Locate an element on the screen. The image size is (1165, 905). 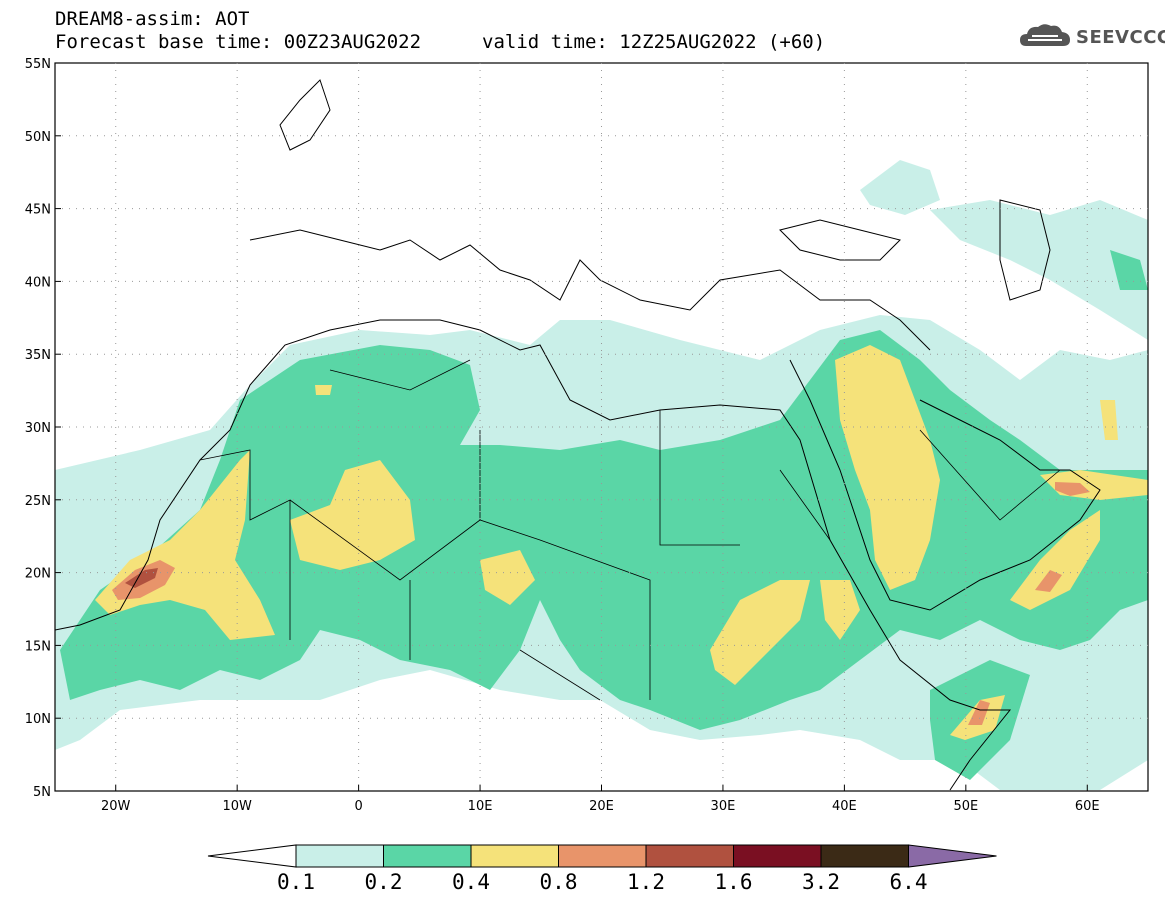
colorbar-label: 0.1 is located at coordinates (296, 882).